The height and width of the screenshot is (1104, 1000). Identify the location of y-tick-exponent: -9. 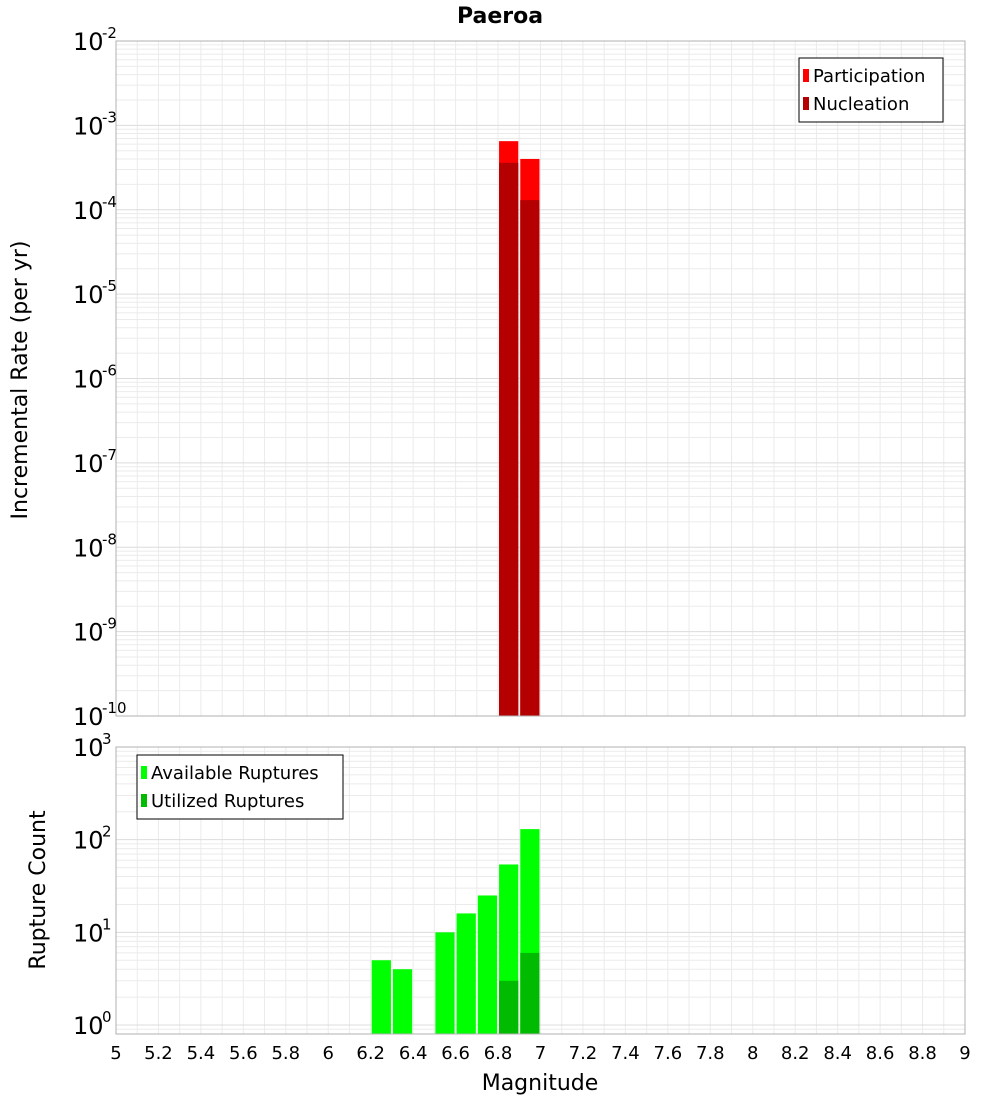
(109, 624).